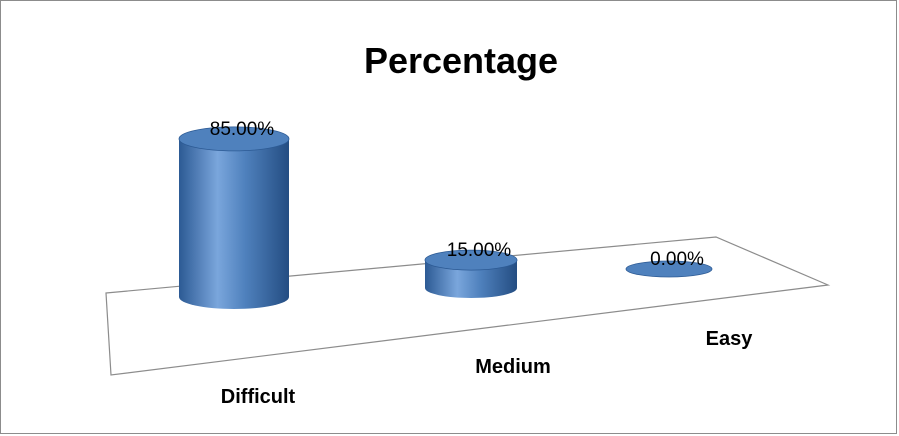  Describe the element at coordinates (234, 223) in the screenshot. I see `bar-difficult-body` at that location.